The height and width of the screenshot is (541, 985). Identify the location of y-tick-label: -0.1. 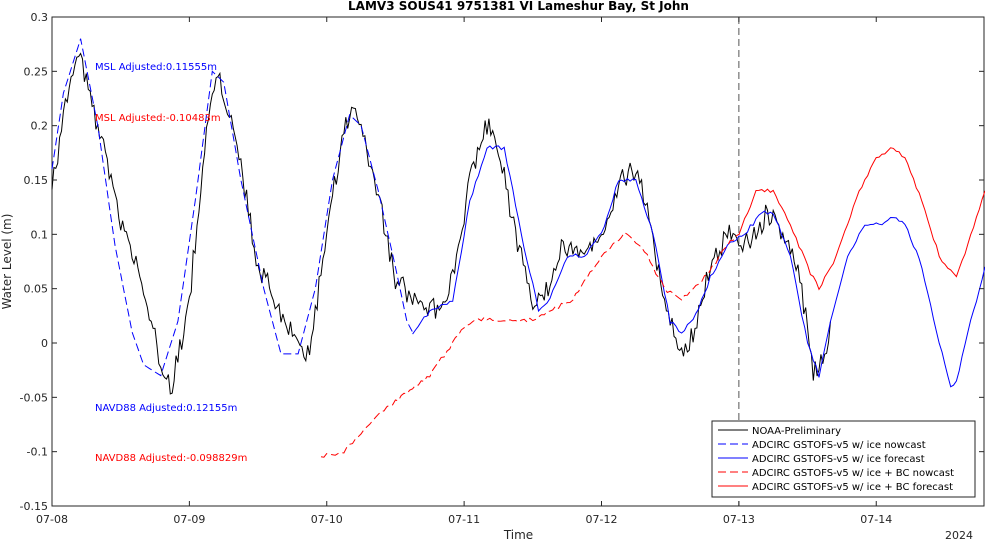
(37, 452).